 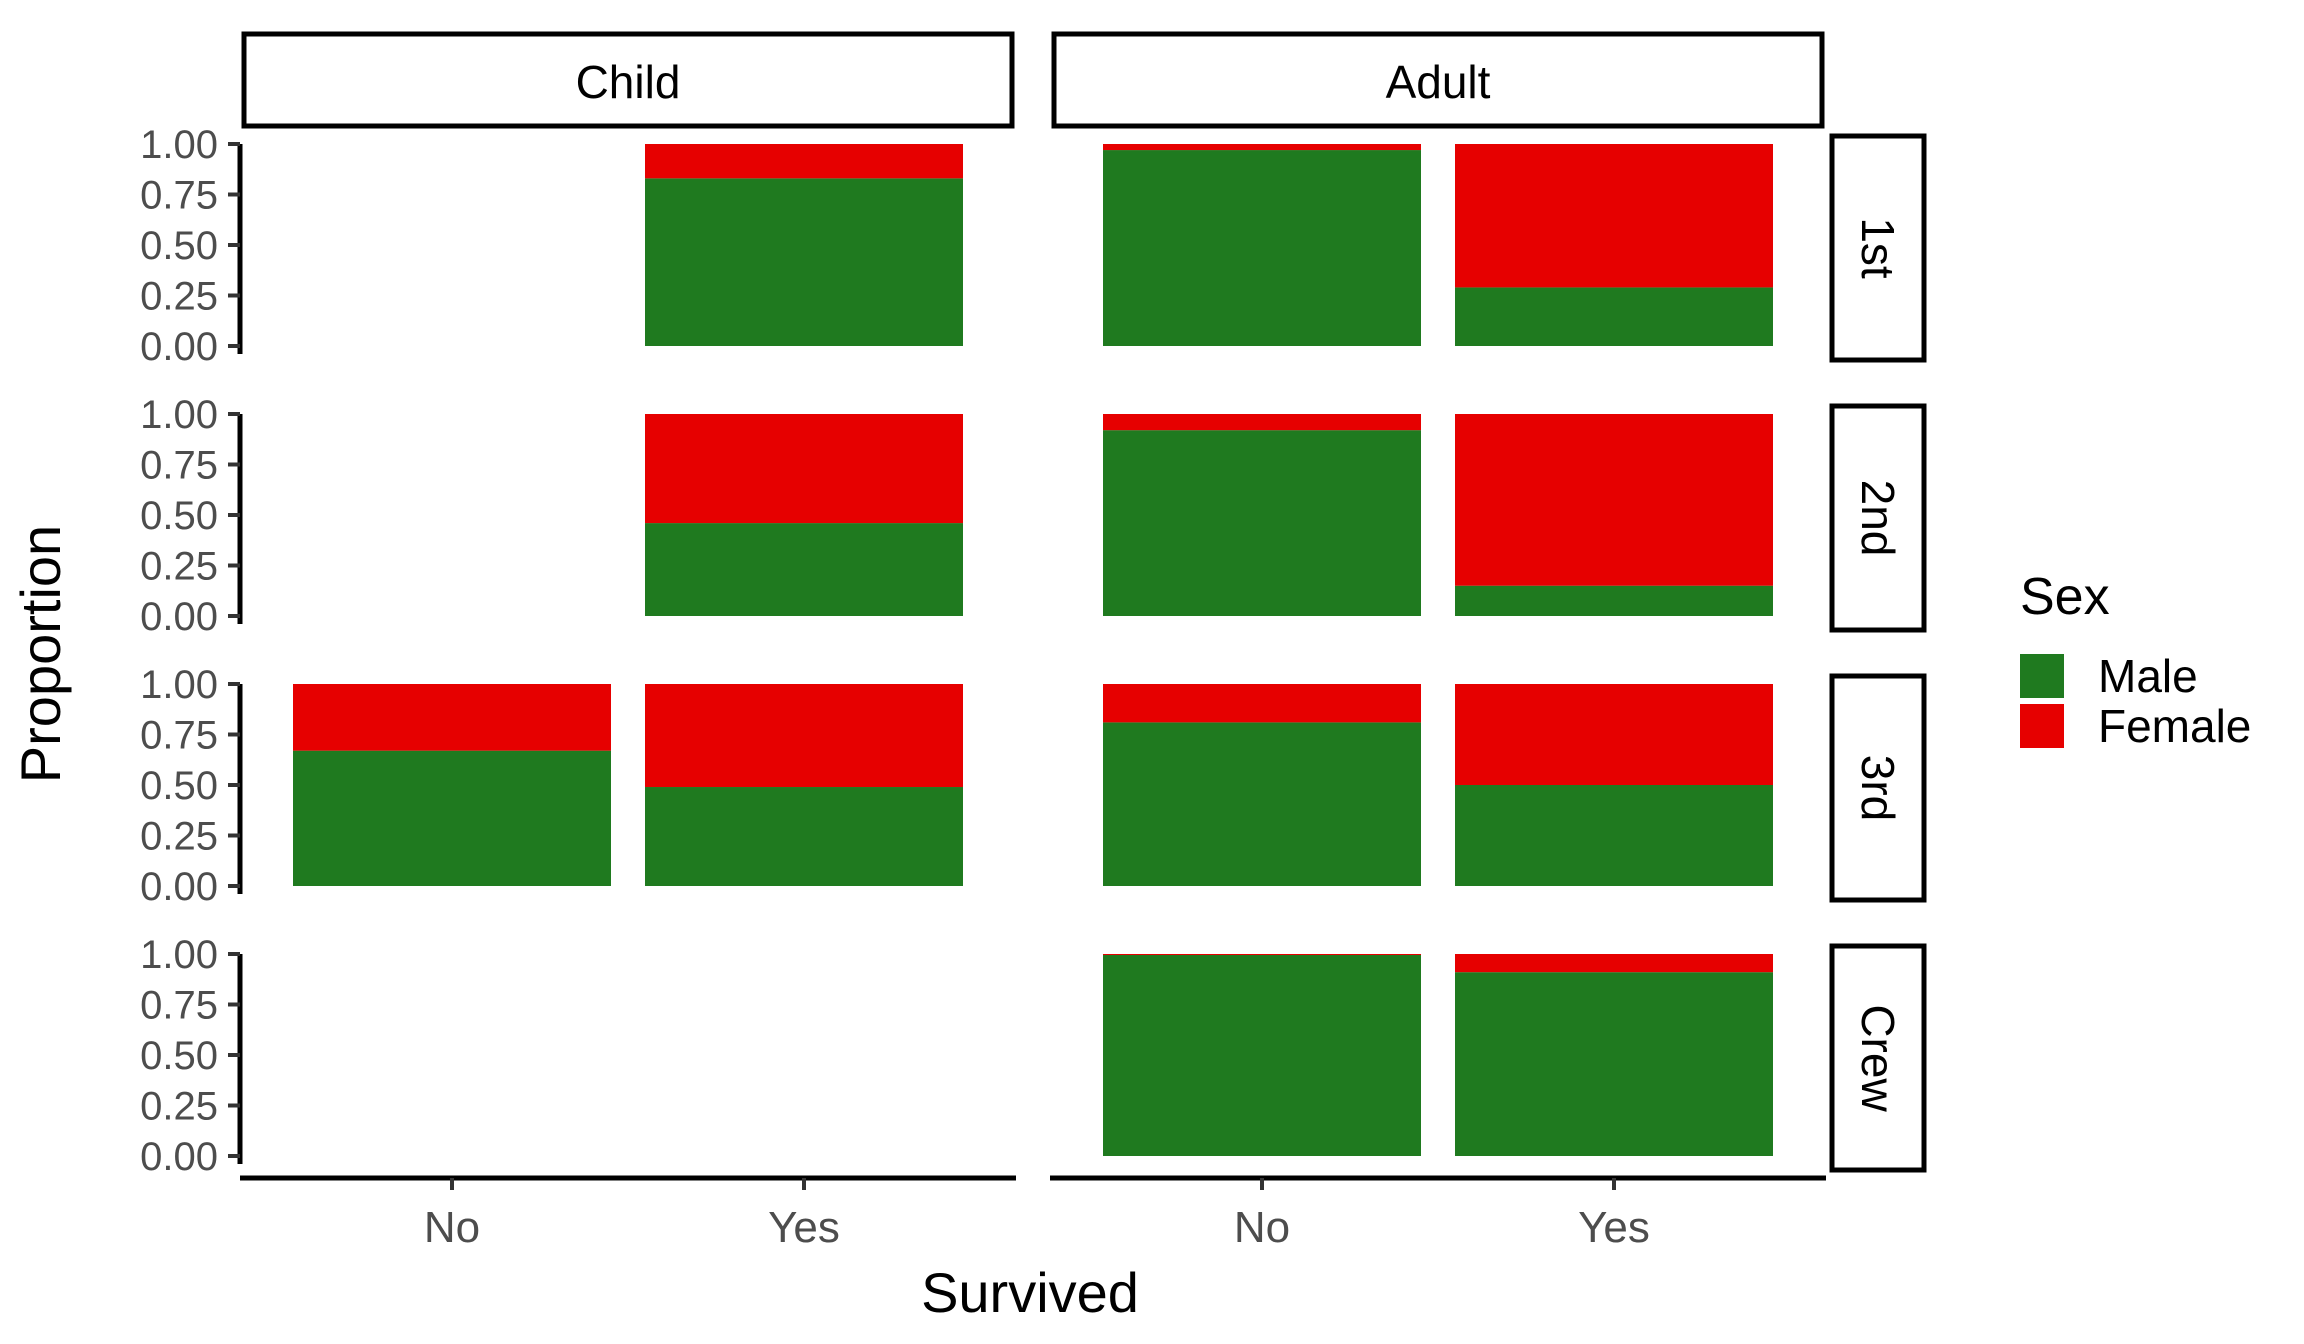 What do you see at coordinates (1030, 1292) in the screenshot?
I see `x-axis-title: Survived` at bounding box center [1030, 1292].